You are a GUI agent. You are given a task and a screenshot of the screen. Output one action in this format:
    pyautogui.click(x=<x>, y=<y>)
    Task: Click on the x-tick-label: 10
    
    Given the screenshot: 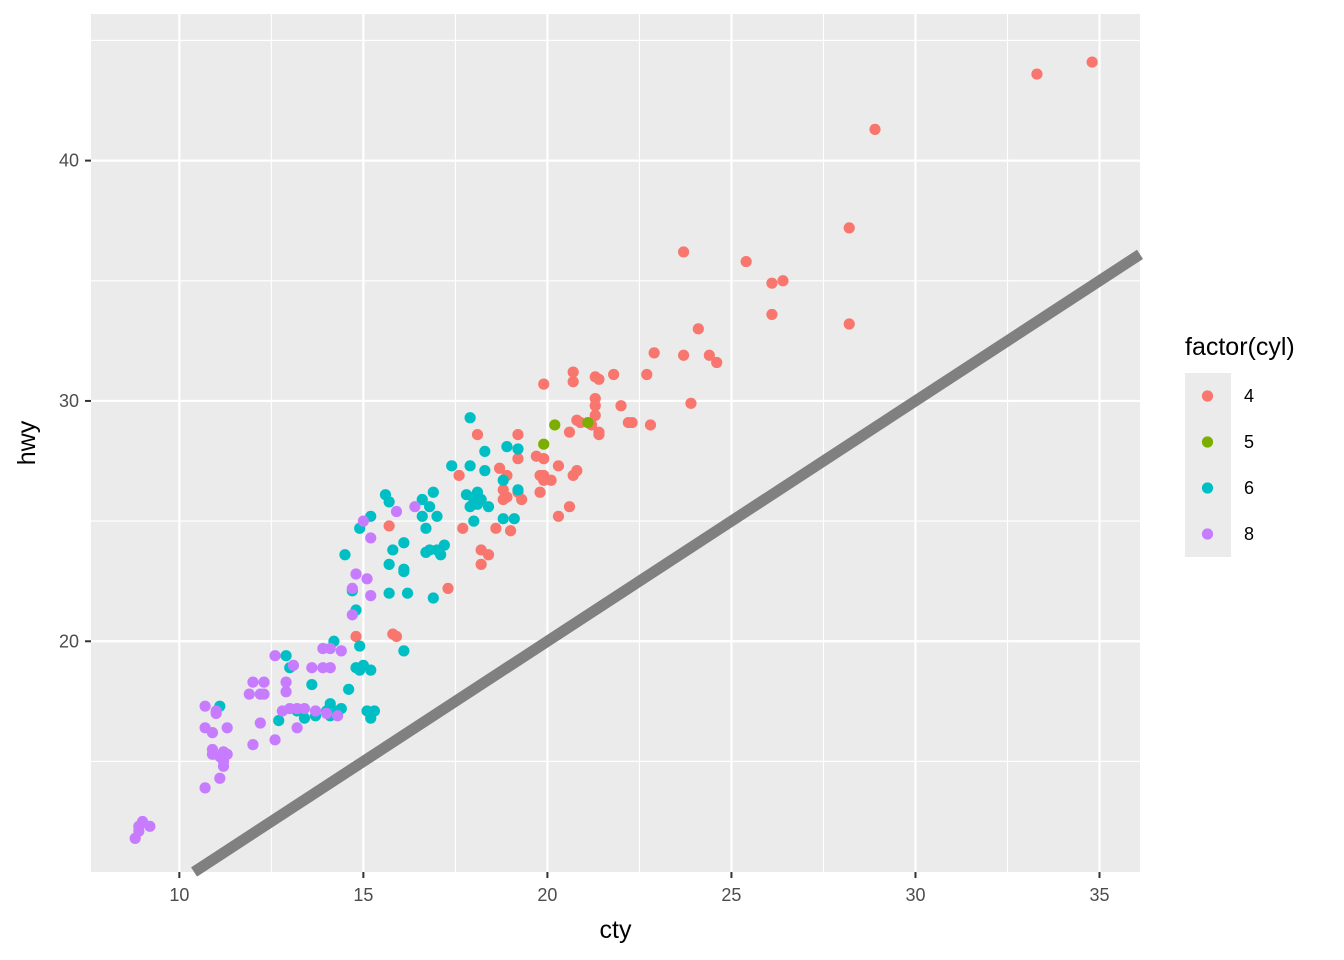 What is the action you would take?
    pyautogui.click(x=179, y=895)
    